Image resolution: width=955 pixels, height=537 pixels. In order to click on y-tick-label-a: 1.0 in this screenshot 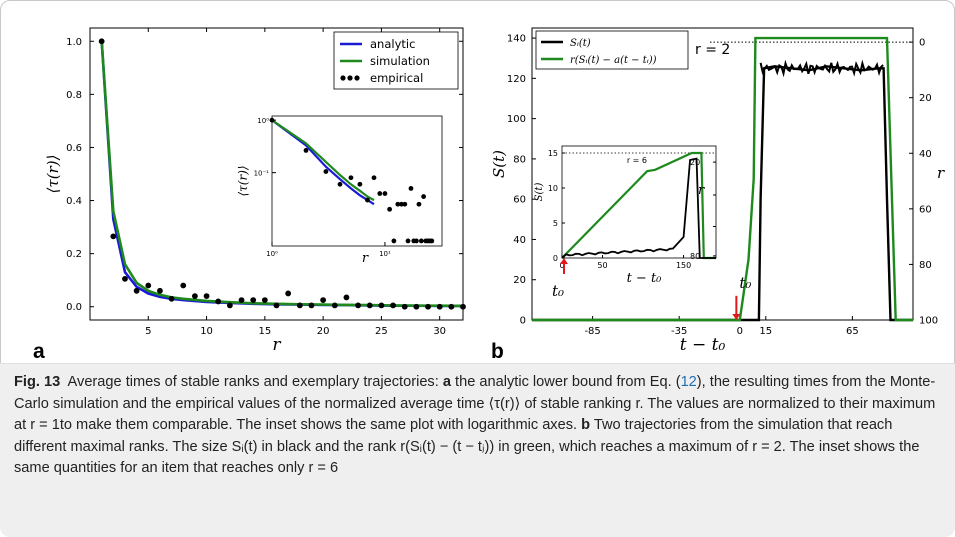, I will do `click(74, 42)`.